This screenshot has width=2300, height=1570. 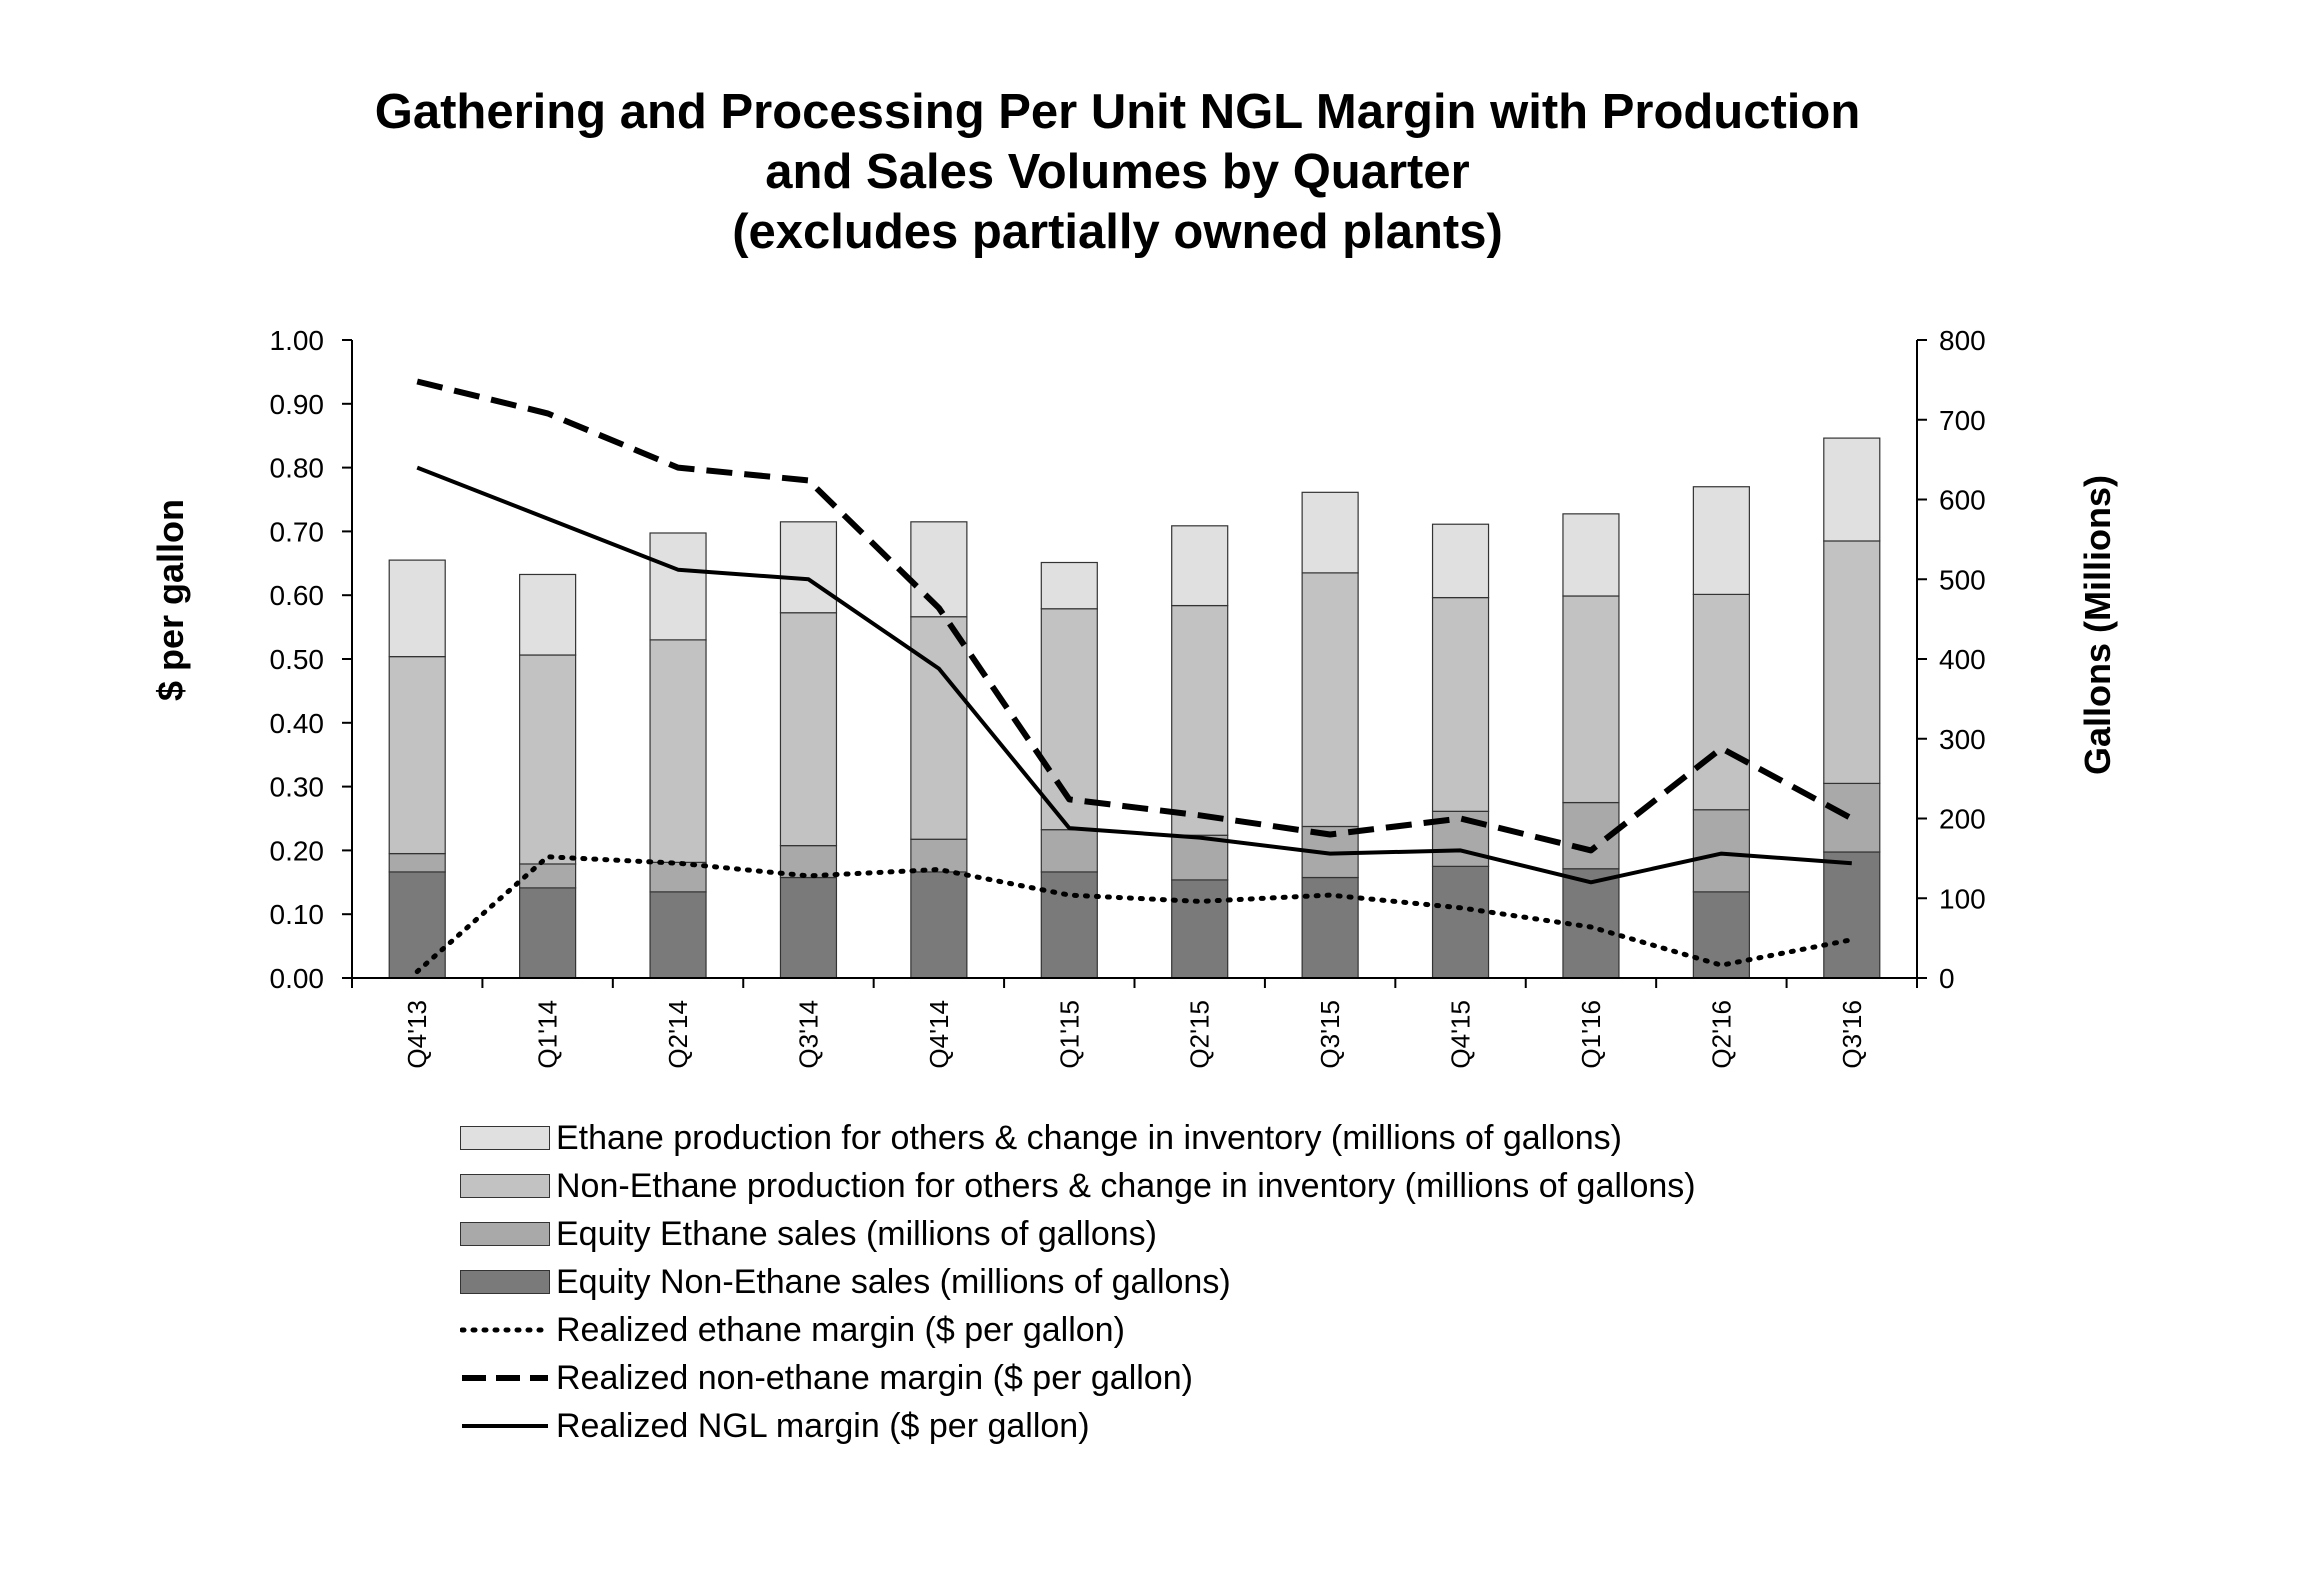 I want to click on x-tick-label: Q2'15, so click(x=1200, y=1034).